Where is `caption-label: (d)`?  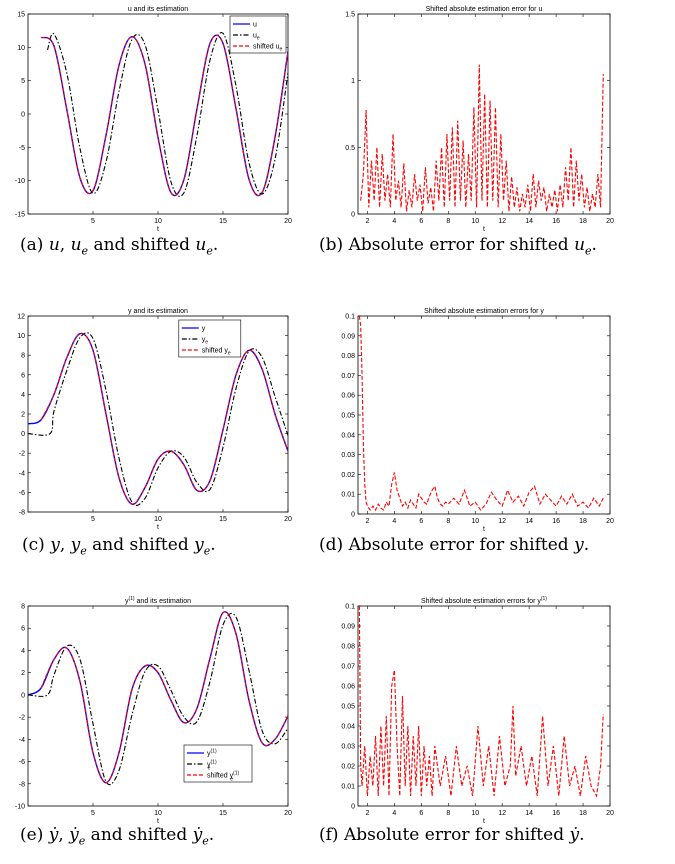
caption-label: (d) is located at coordinates (334, 545).